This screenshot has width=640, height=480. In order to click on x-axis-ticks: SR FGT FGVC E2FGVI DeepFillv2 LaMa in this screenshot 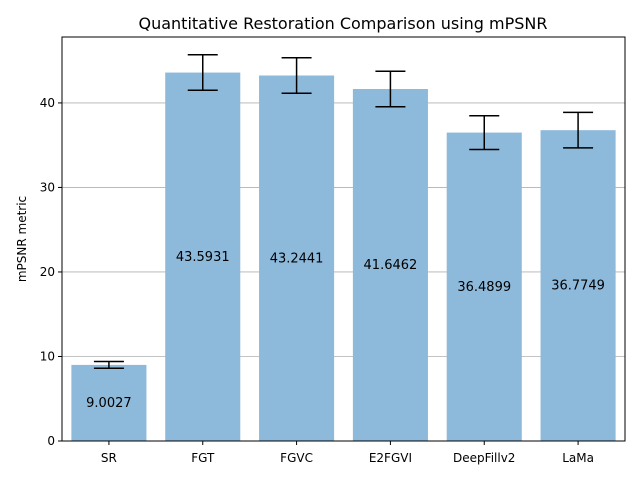, I will do `click(347, 453)`.